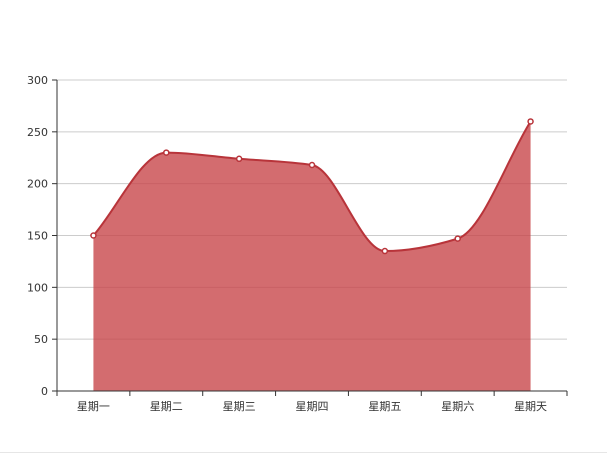 This screenshot has height=456, width=607. I want to click on x-tick-label: 星期一, so click(93, 406).